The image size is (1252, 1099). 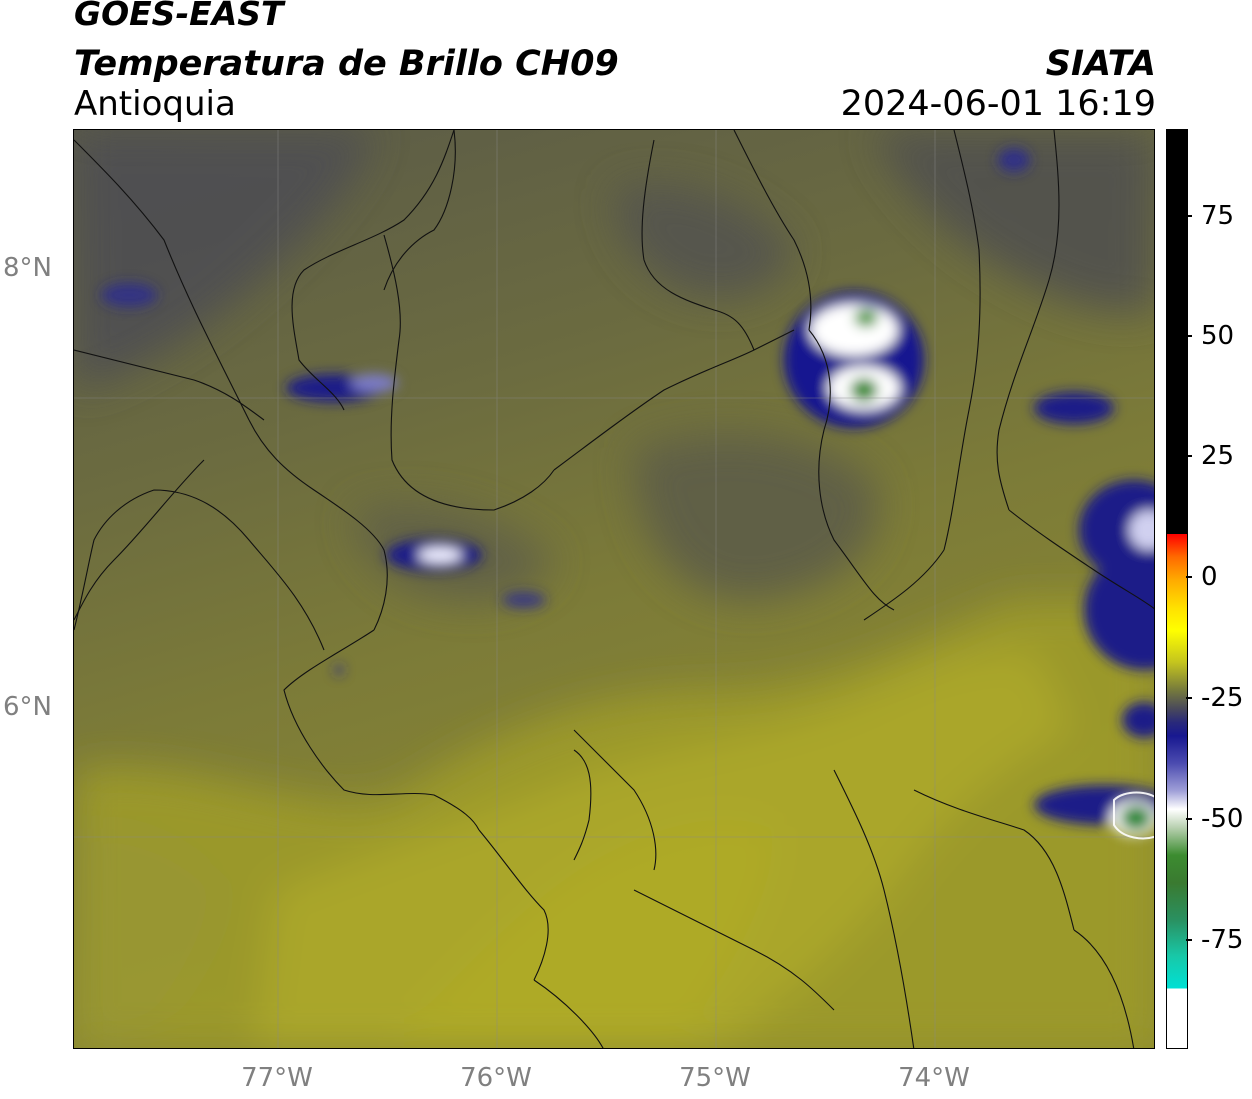 I want to click on lon-label-76w: 76°W, so click(x=496, y=1078).